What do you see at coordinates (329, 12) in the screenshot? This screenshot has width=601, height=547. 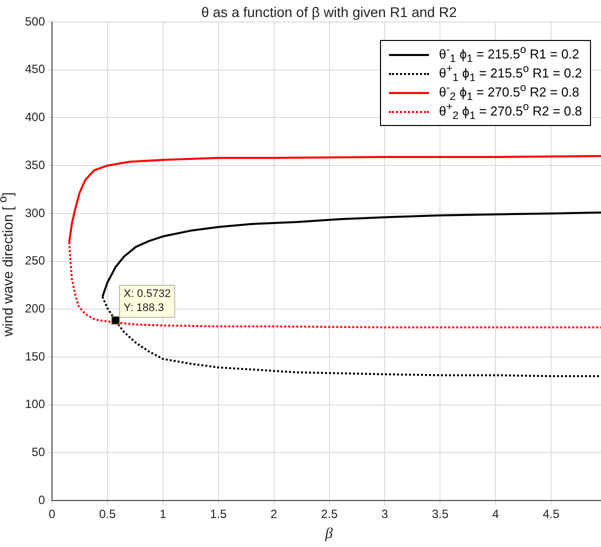 I see `chart-title: θ as a function of β with given R1 and R2` at bounding box center [329, 12].